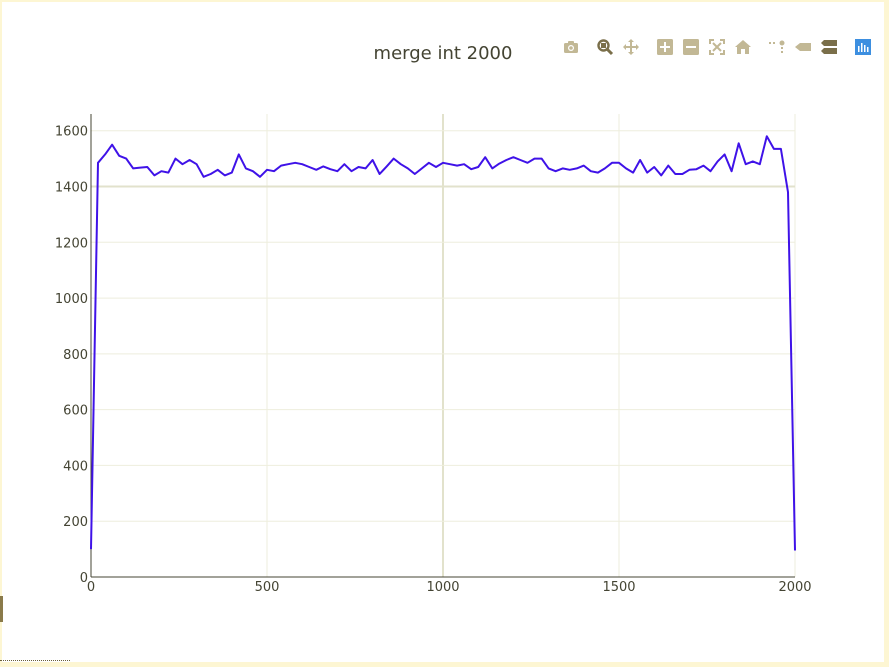 Image resolution: width=889 pixels, height=667 pixels. What do you see at coordinates (1, 609) in the screenshot?
I see `left-edge-marker` at bounding box center [1, 609].